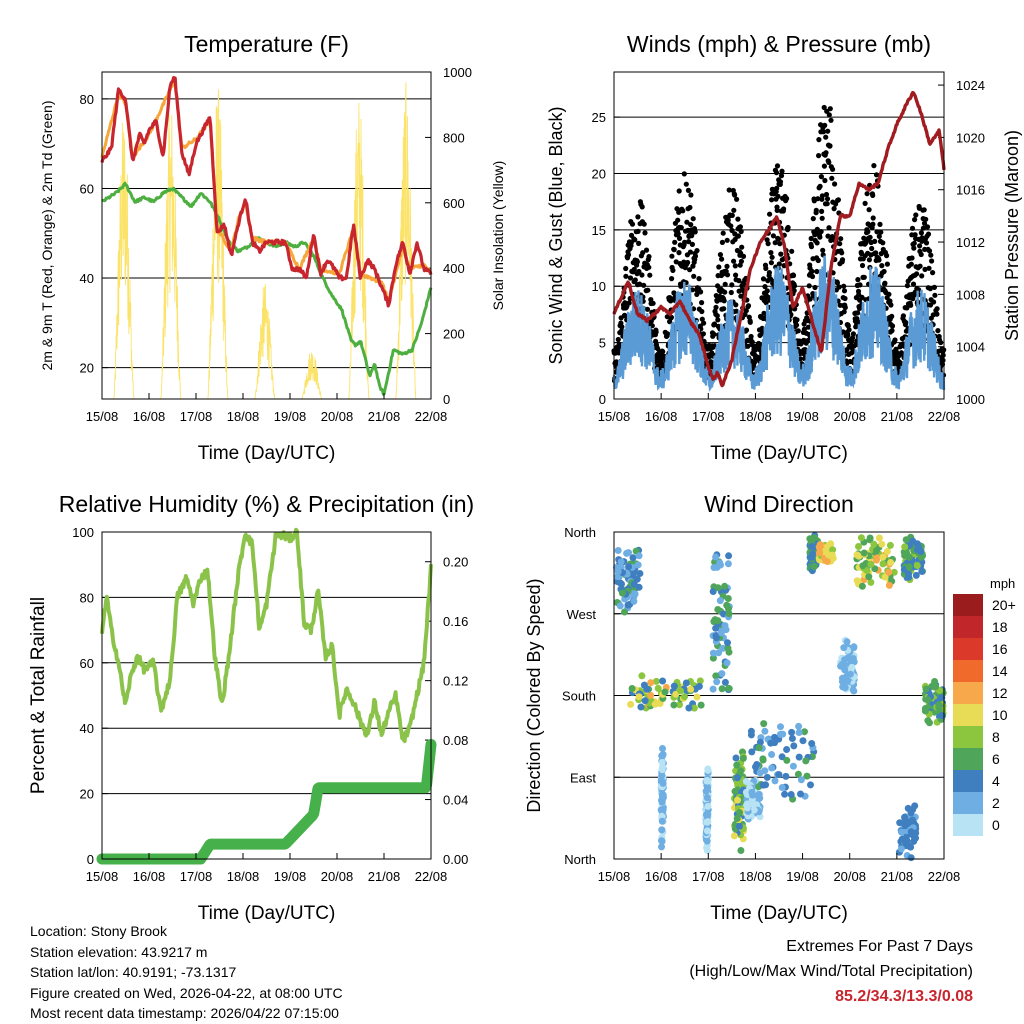  I want to click on extremes-values: 85.2/34.3/13.3/0.08, so click(904, 996).